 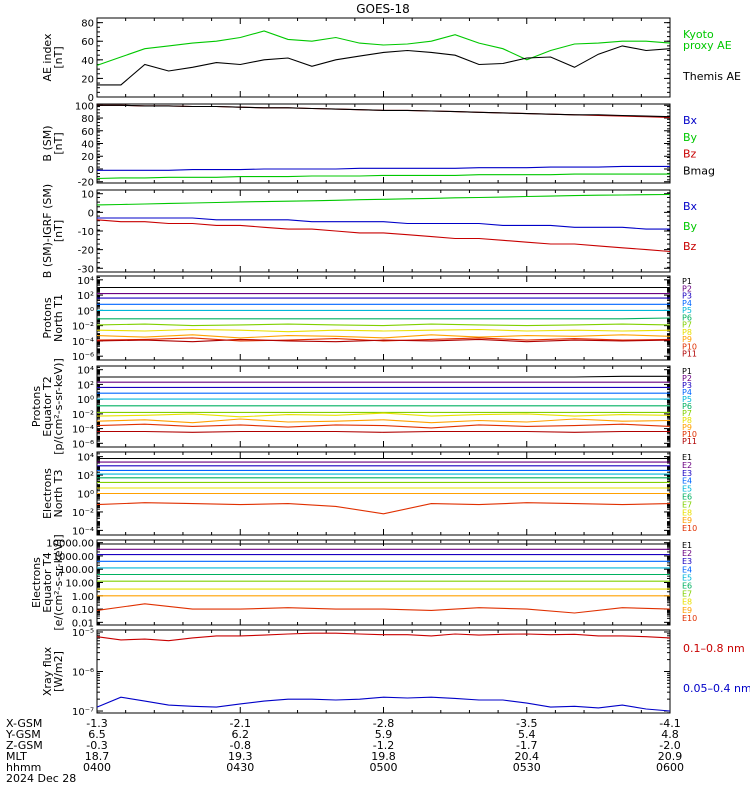 What do you see at coordinates (384, 65) in the screenshot?
I see `series-themis-ae` at bounding box center [384, 65].